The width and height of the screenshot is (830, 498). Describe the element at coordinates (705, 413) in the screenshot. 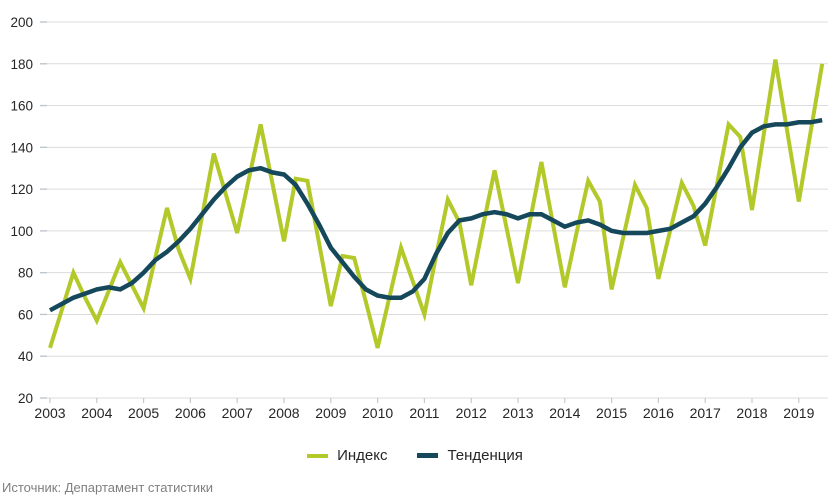

I see `x-axis-year-label: 2017` at that location.